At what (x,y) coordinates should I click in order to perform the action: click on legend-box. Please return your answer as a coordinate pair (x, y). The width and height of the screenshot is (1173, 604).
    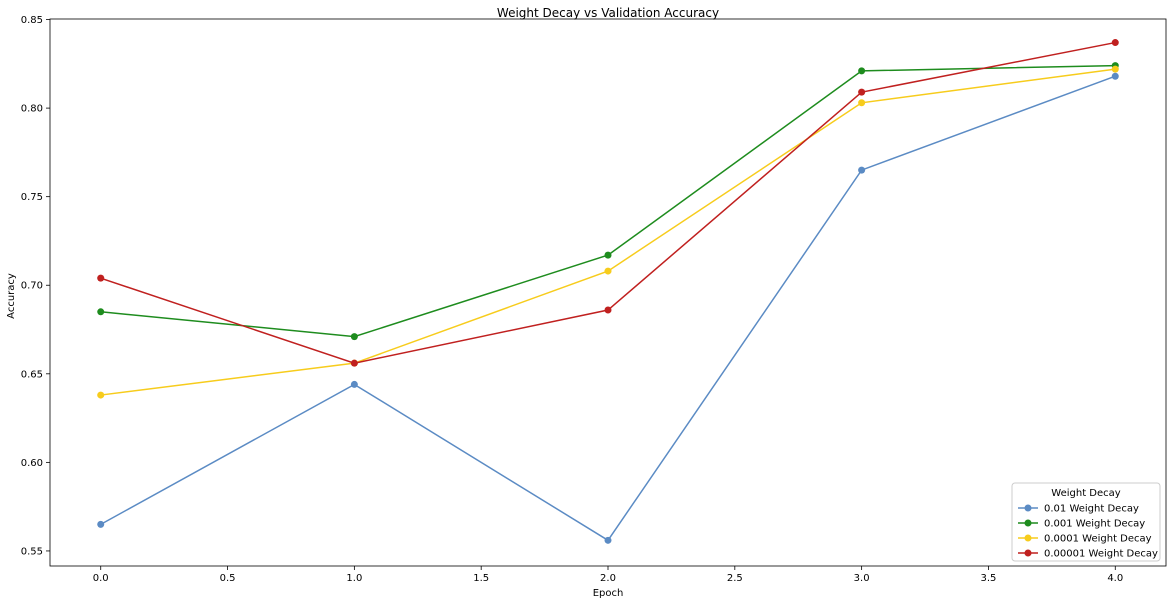
    Looking at the image, I should click on (1086, 522).